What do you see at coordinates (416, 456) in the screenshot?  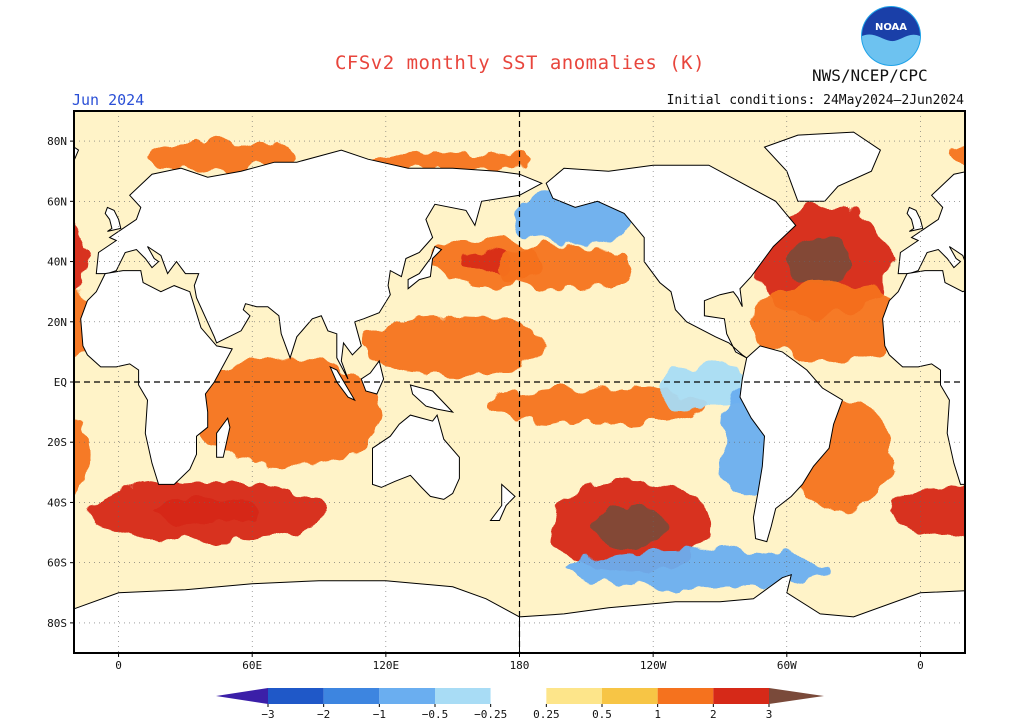 I see `land-australia` at bounding box center [416, 456].